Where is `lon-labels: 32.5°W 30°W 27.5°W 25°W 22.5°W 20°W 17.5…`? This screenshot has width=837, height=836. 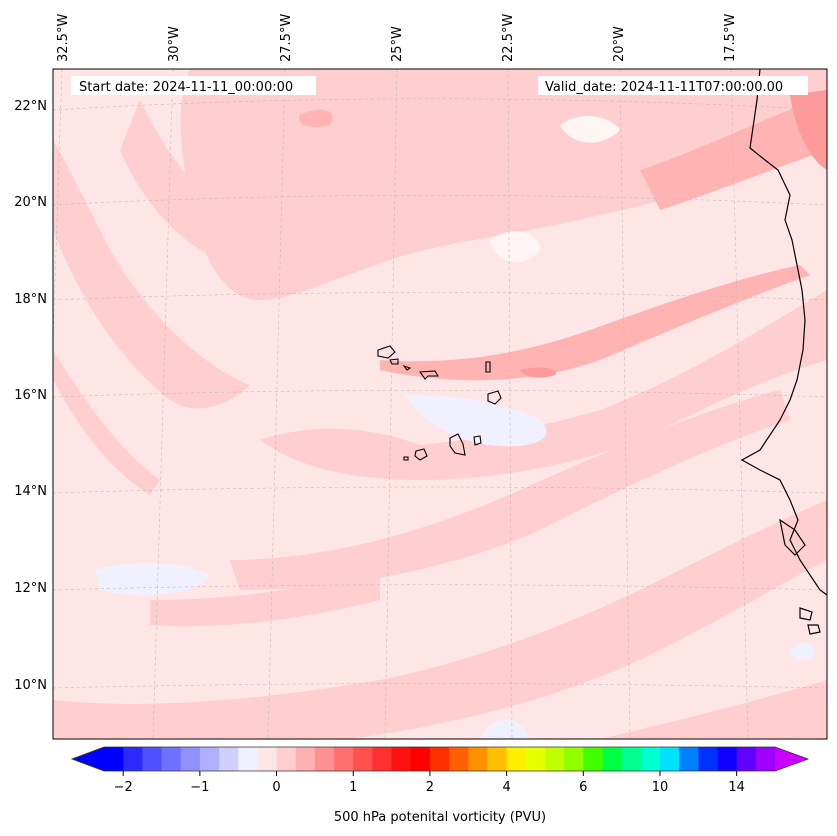 lon-labels: 32.5°W 30°W 27.5°W 25°W 22.5°W 20°W 17.5… is located at coordinates (397, 38).